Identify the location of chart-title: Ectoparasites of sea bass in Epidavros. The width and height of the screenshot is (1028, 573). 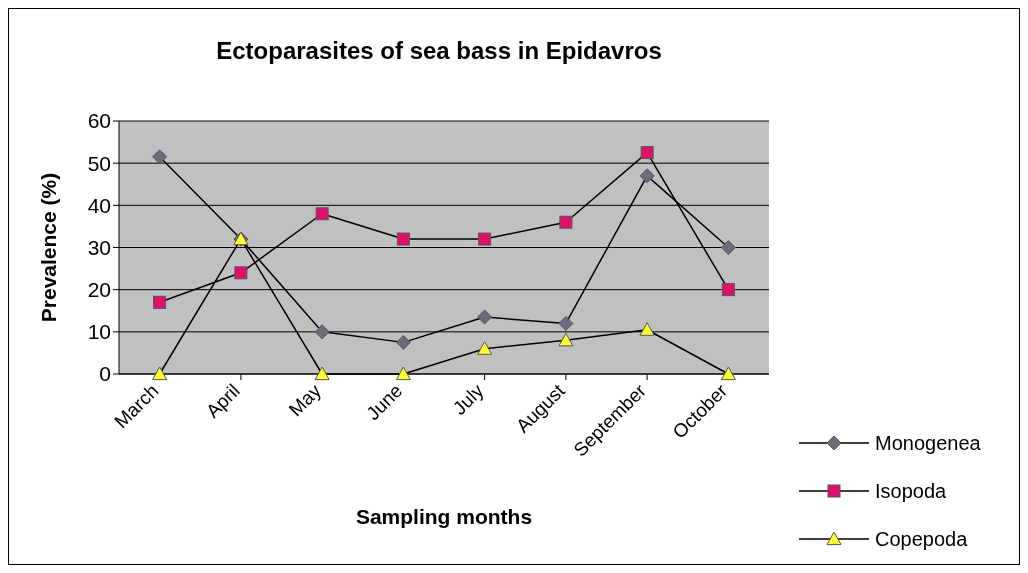
(439, 51).